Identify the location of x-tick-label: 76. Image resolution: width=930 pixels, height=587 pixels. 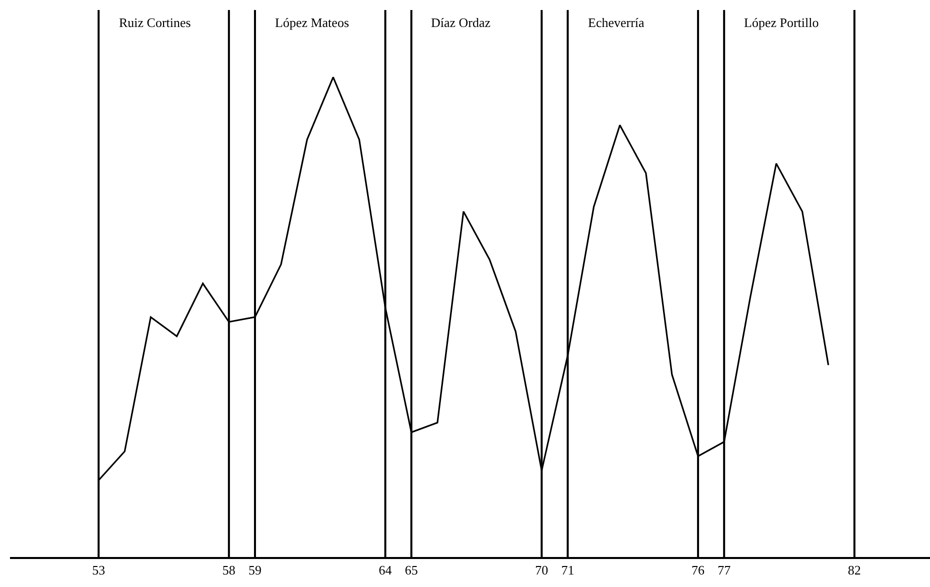
(699, 570).